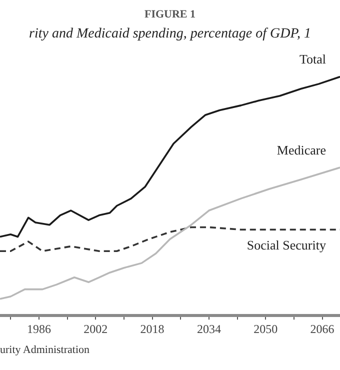  What do you see at coordinates (301, 150) in the screenshot?
I see `series-label: Medicare` at bounding box center [301, 150].